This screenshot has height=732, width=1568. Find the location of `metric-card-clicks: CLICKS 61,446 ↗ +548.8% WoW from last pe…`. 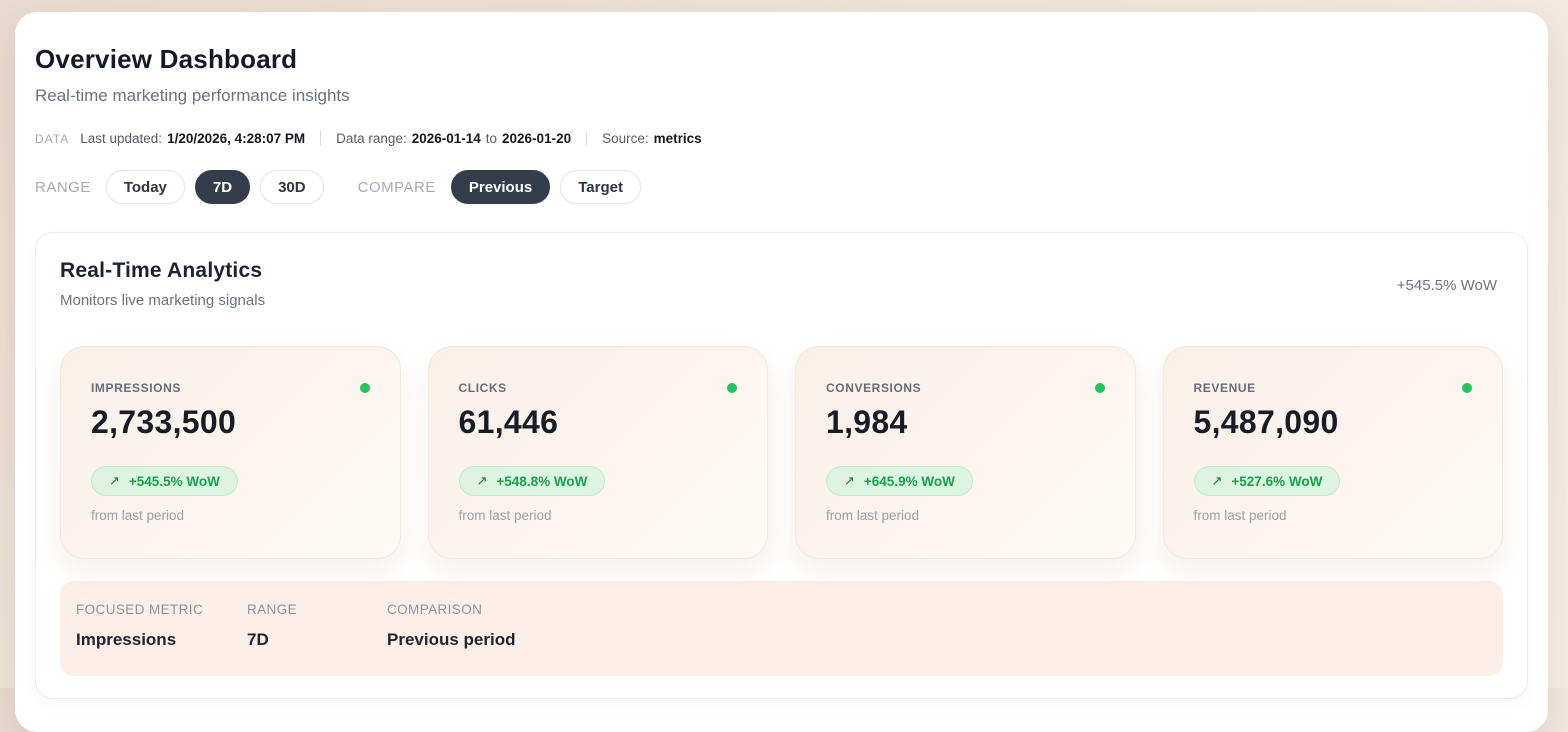

metric-card-clicks: CLICKS 61,446 ↗ +548.8% WoW from last pe… is located at coordinates (597, 452).